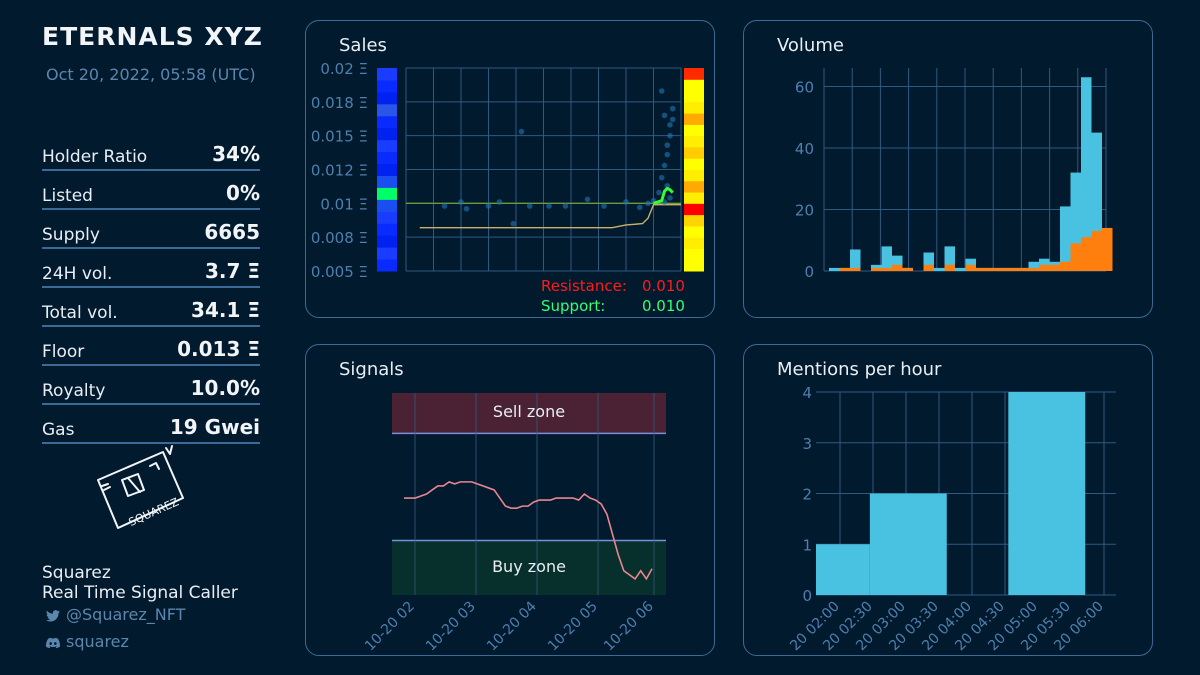 The image size is (1200, 675). Describe the element at coordinates (151, 346) in the screenshot. I see `stat-floor: Floor 0.013 Ξ` at that location.